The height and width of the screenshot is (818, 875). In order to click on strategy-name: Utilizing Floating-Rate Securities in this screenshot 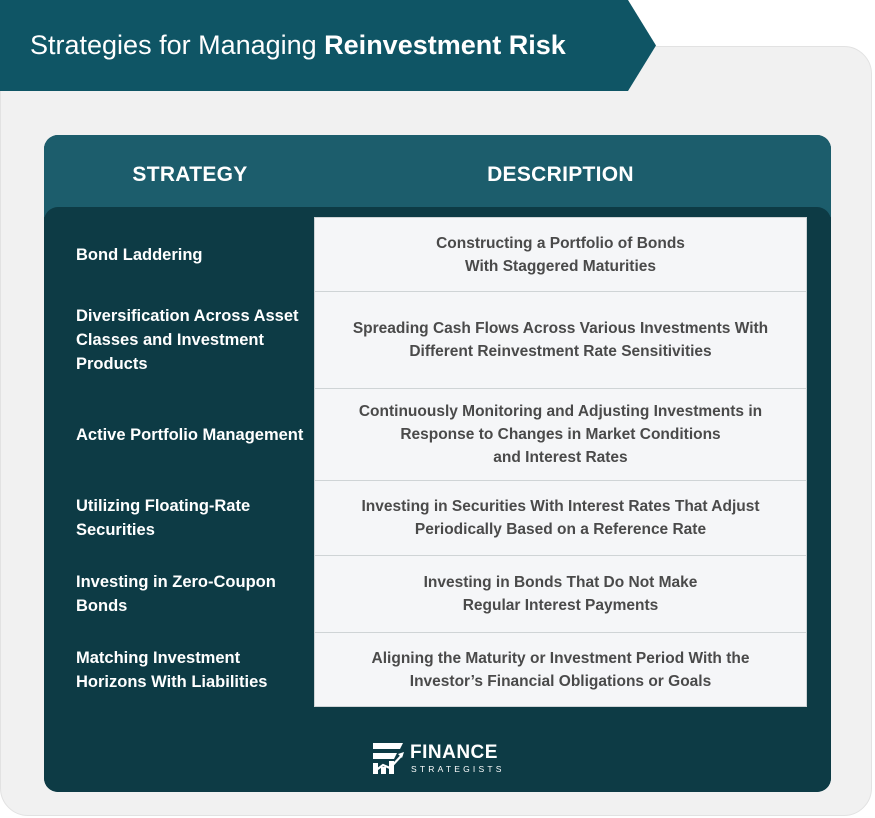, I will do `click(163, 518)`.